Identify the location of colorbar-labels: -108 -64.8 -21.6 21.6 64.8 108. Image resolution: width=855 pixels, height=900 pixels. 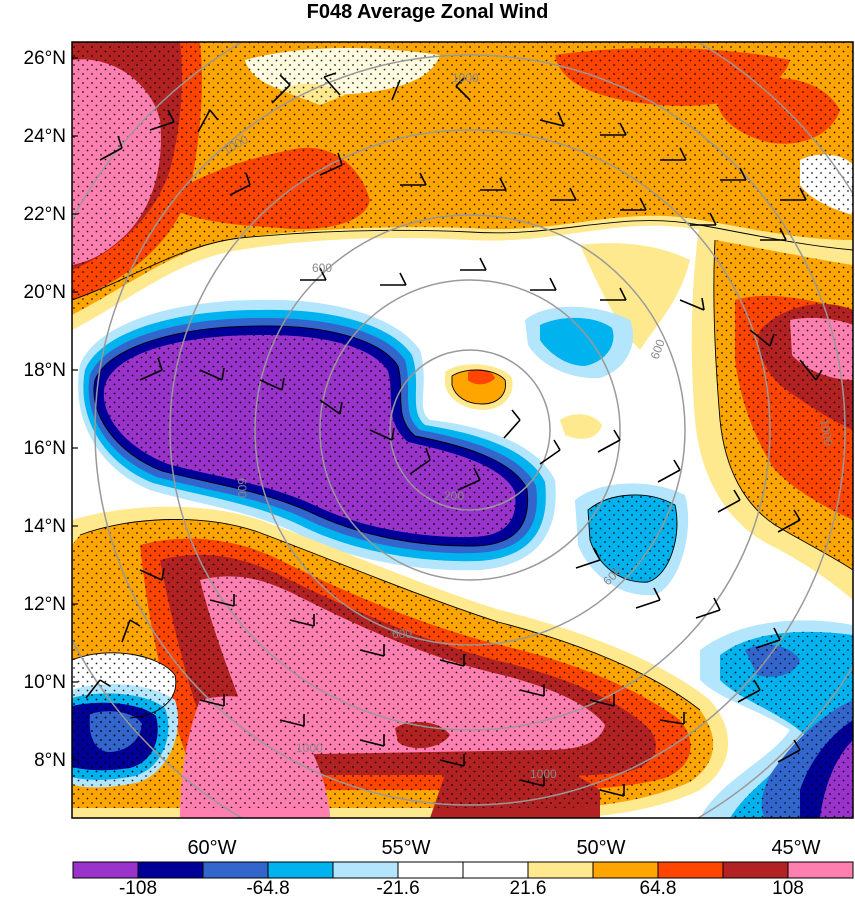
(461, 888).